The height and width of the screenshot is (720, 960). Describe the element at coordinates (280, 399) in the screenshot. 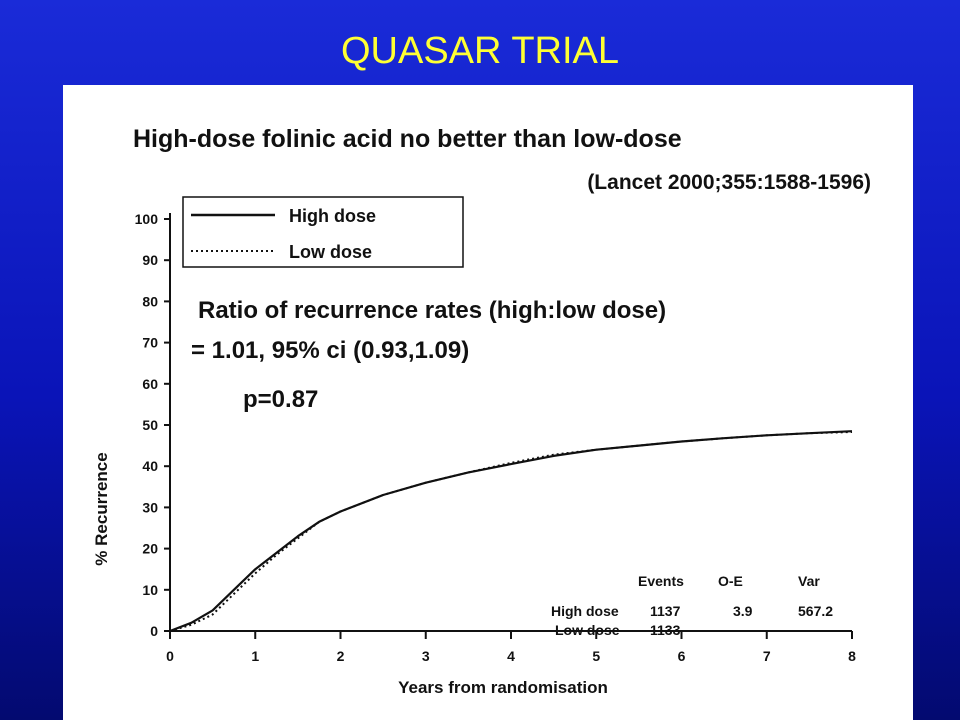

I see `p-value-annotation: p=0.87` at that location.